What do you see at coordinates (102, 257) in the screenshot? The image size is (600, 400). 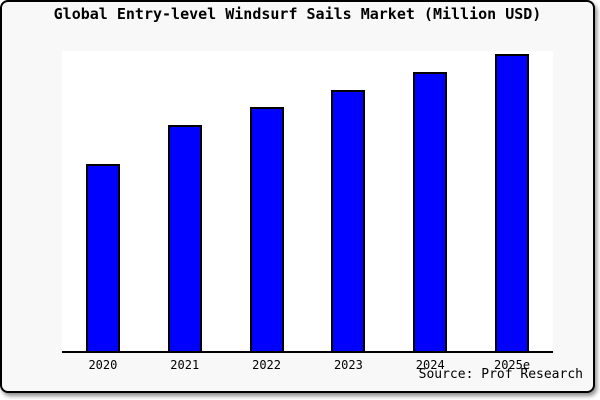 I see `bar-2020` at bounding box center [102, 257].